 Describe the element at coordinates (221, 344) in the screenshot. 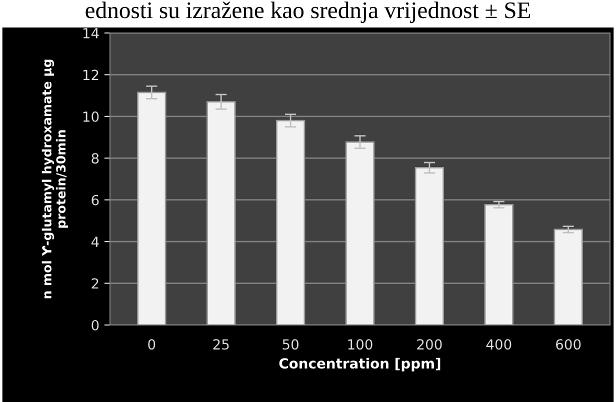

I see `x-tick-label: 25` at that location.